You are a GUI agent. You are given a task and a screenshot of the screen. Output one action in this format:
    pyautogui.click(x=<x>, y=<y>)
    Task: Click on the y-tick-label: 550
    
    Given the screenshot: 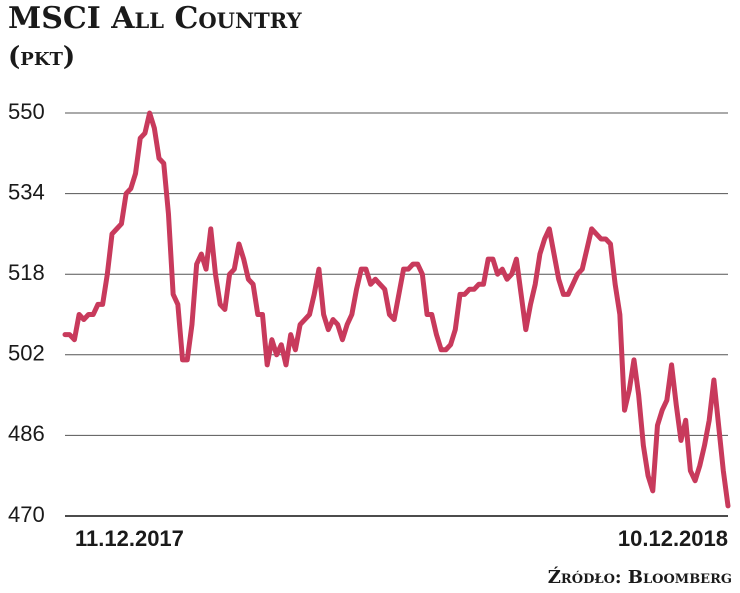 What is the action you would take?
    pyautogui.click(x=26, y=111)
    